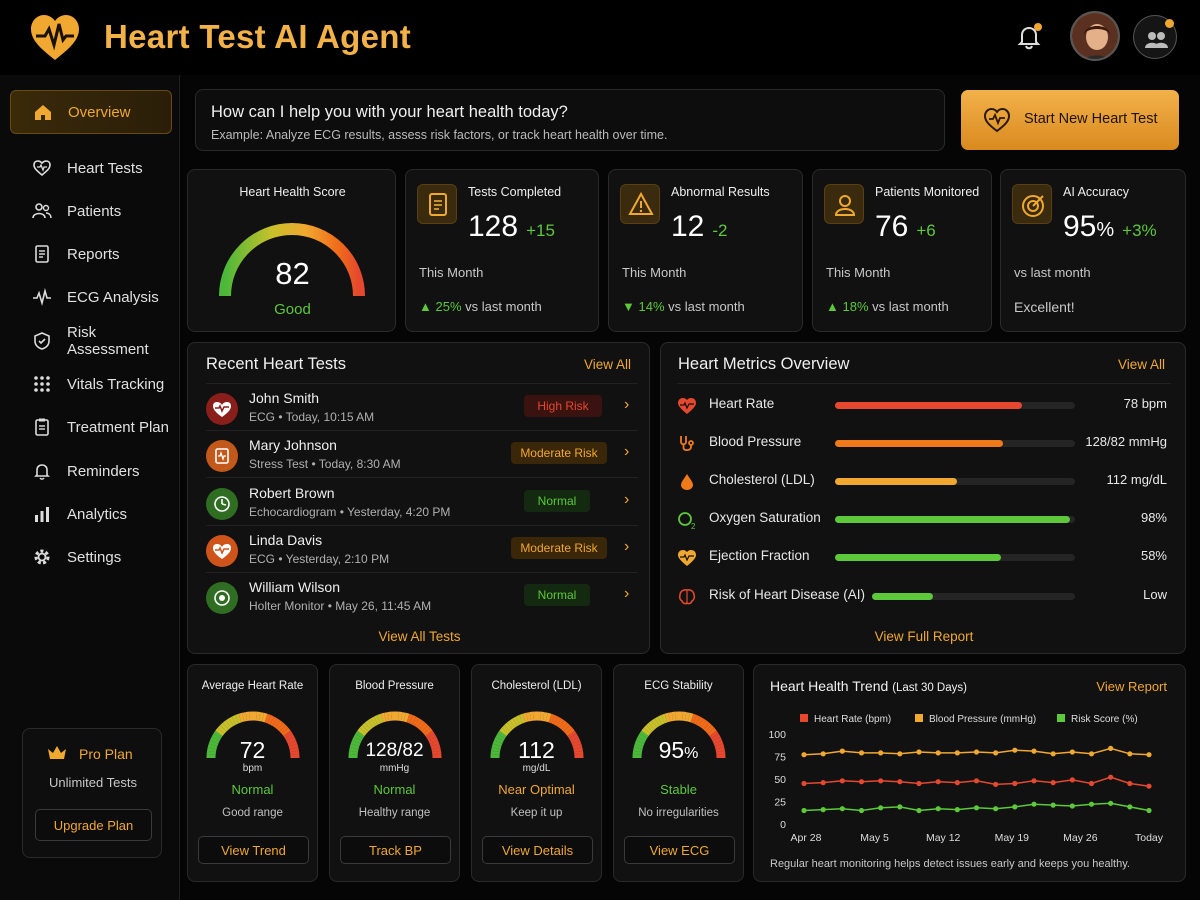 This screenshot has height=900, width=1200. I want to click on team-notification-dot, so click(1169, 23).